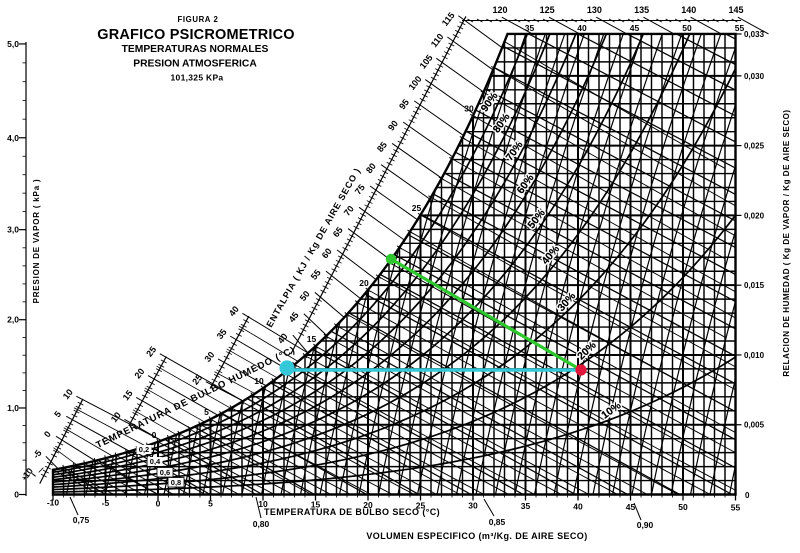 This screenshot has height=553, width=800. I want to click on svg-text: 90, so click(393, 126).